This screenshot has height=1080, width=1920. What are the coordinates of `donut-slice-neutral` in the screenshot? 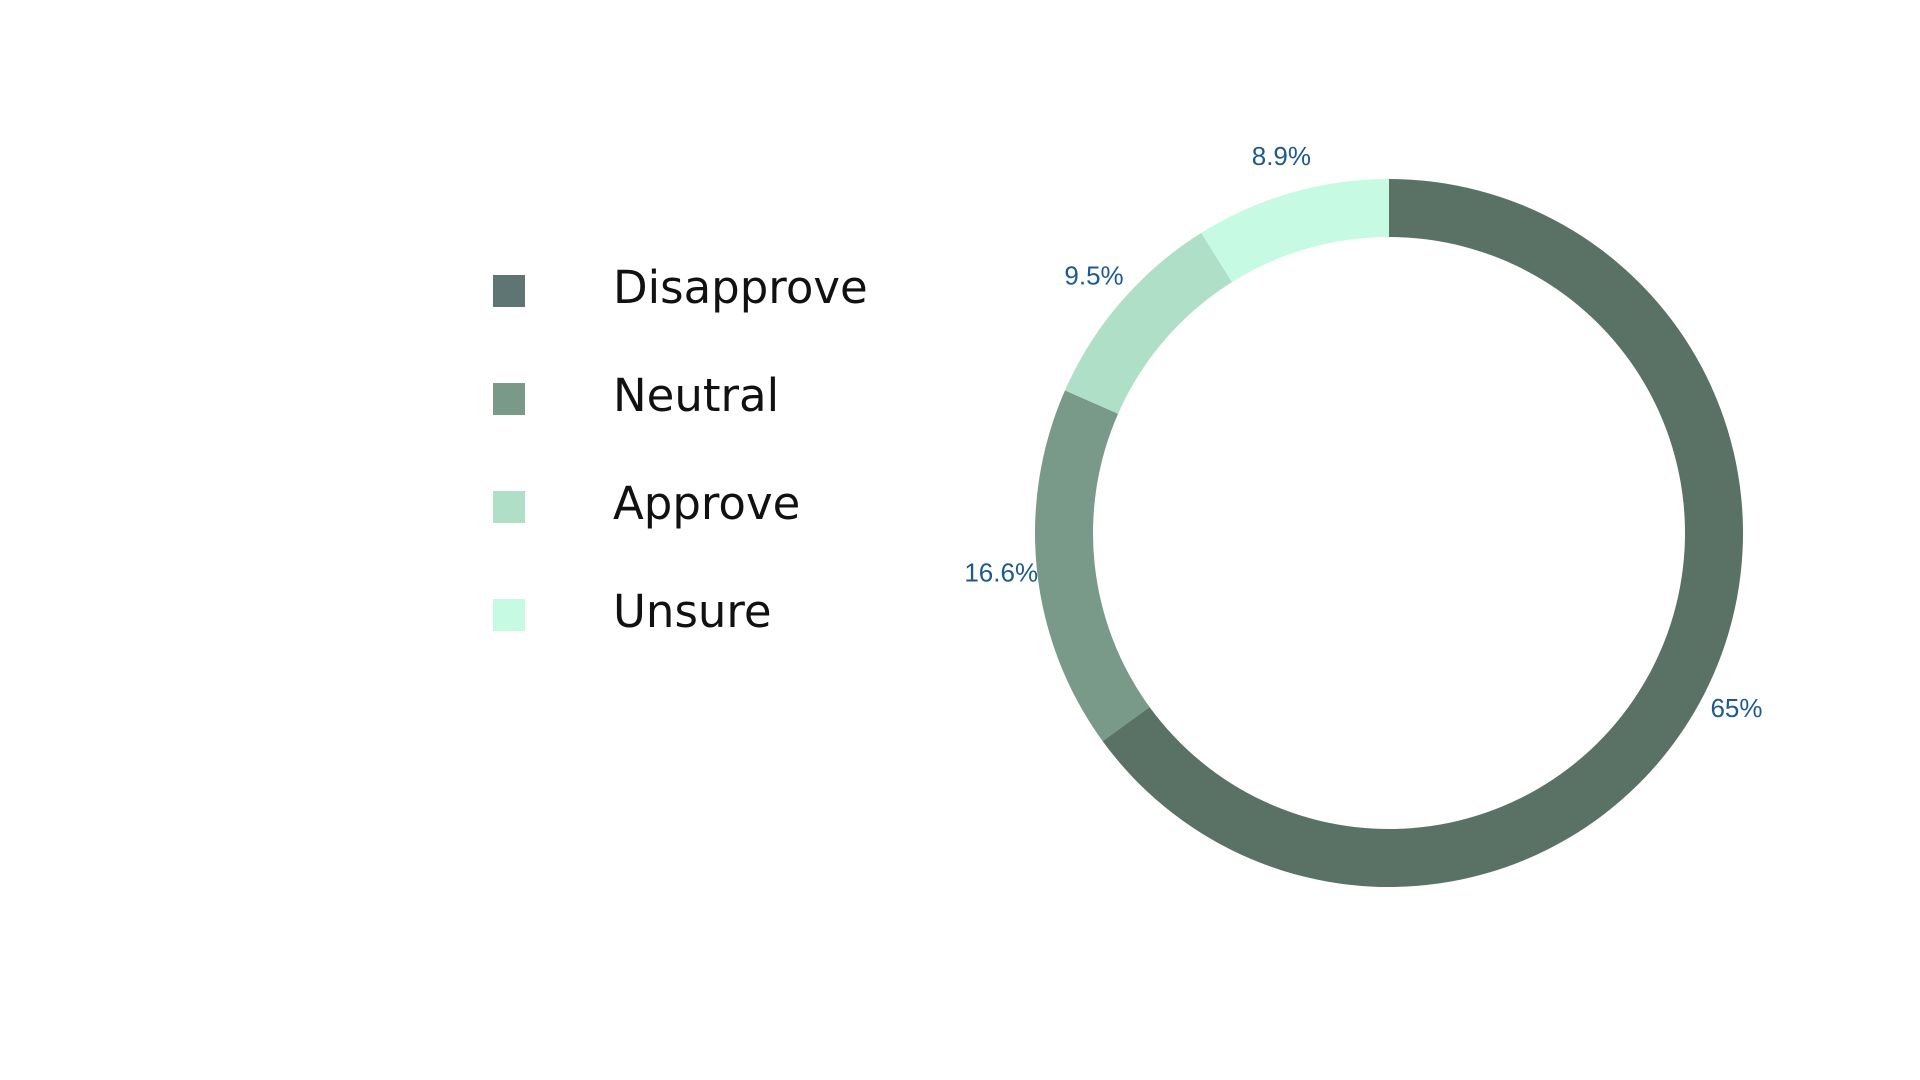 It's located at (1092, 566).